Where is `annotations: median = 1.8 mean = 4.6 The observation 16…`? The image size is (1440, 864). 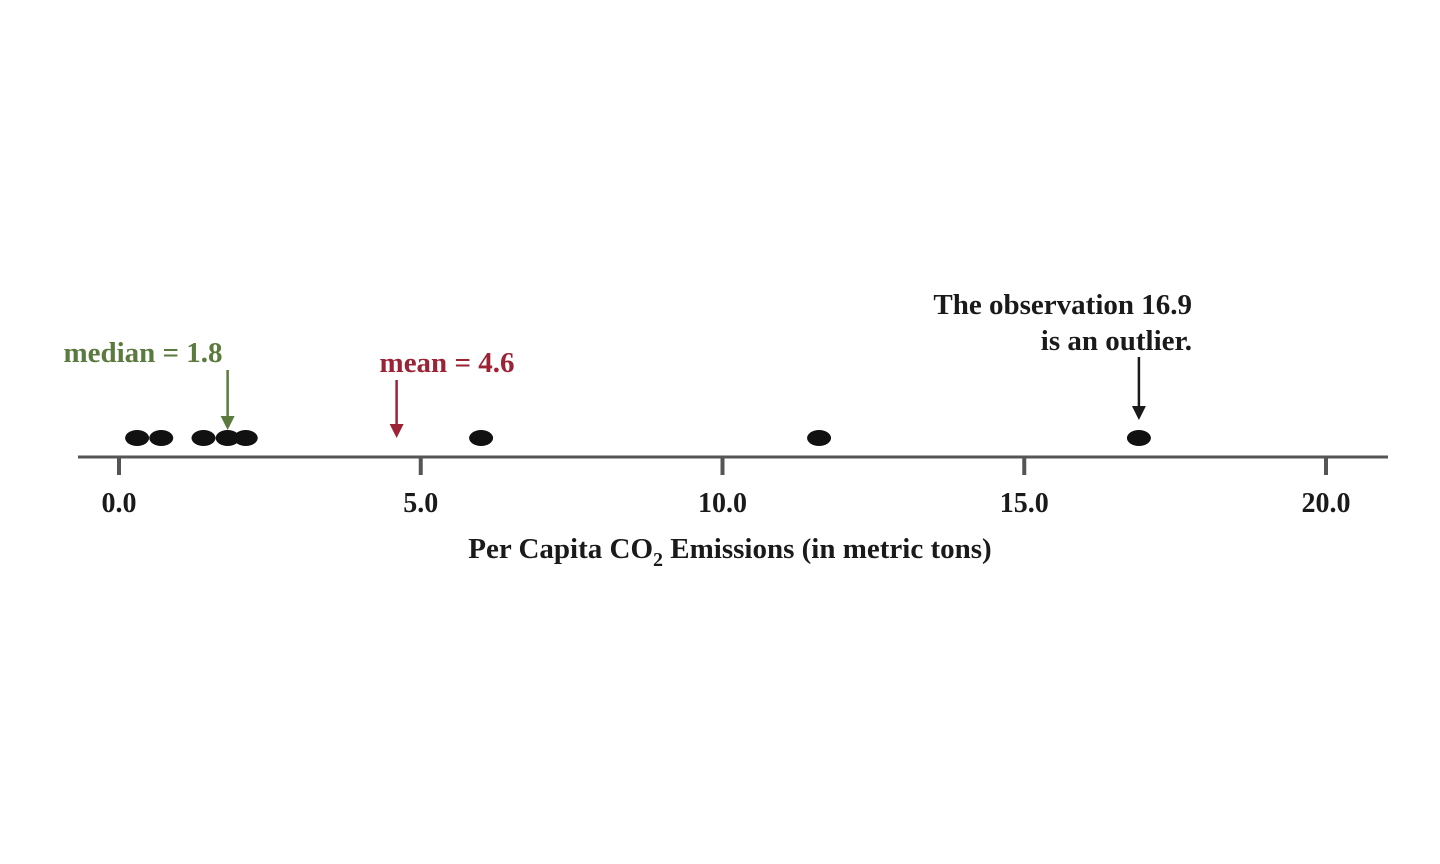 annotations: median = 1.8 mean = 4.6 The observation 16… is located at coordinates (627, 363).